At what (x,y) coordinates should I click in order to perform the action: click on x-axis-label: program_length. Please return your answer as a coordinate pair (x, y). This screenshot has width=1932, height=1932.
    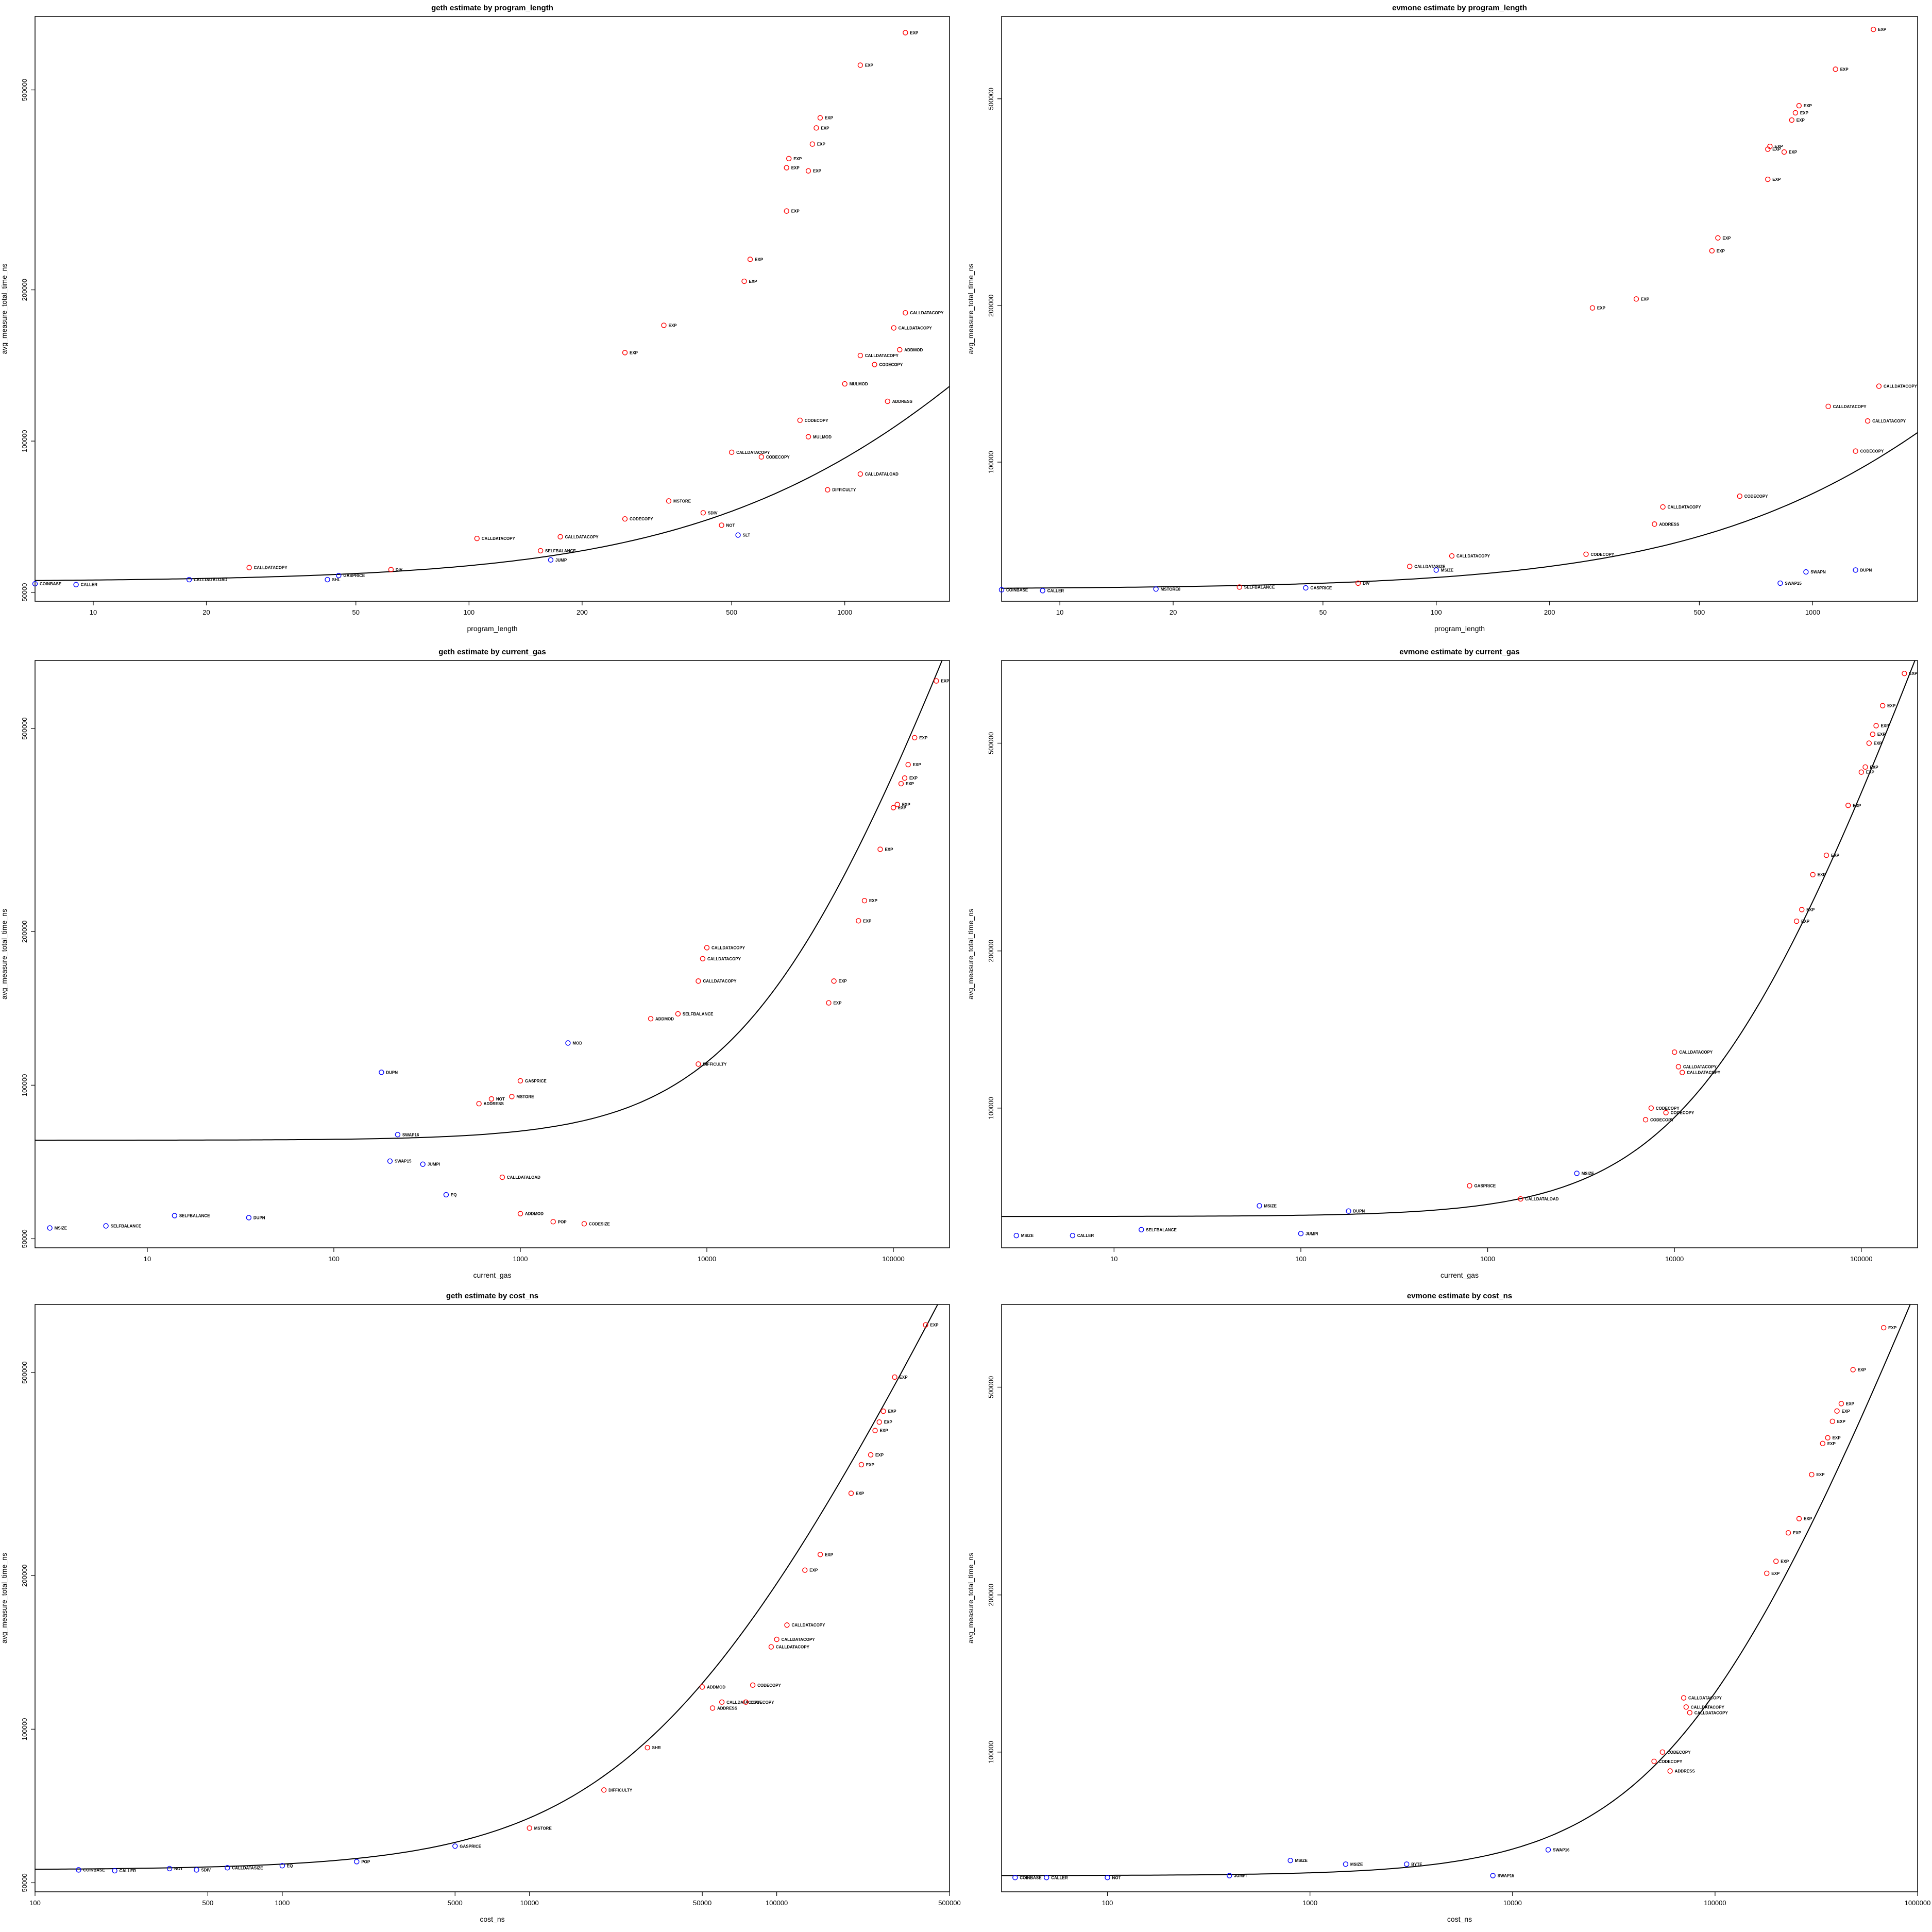
    Looking at the image, I should click on (1460, 628).